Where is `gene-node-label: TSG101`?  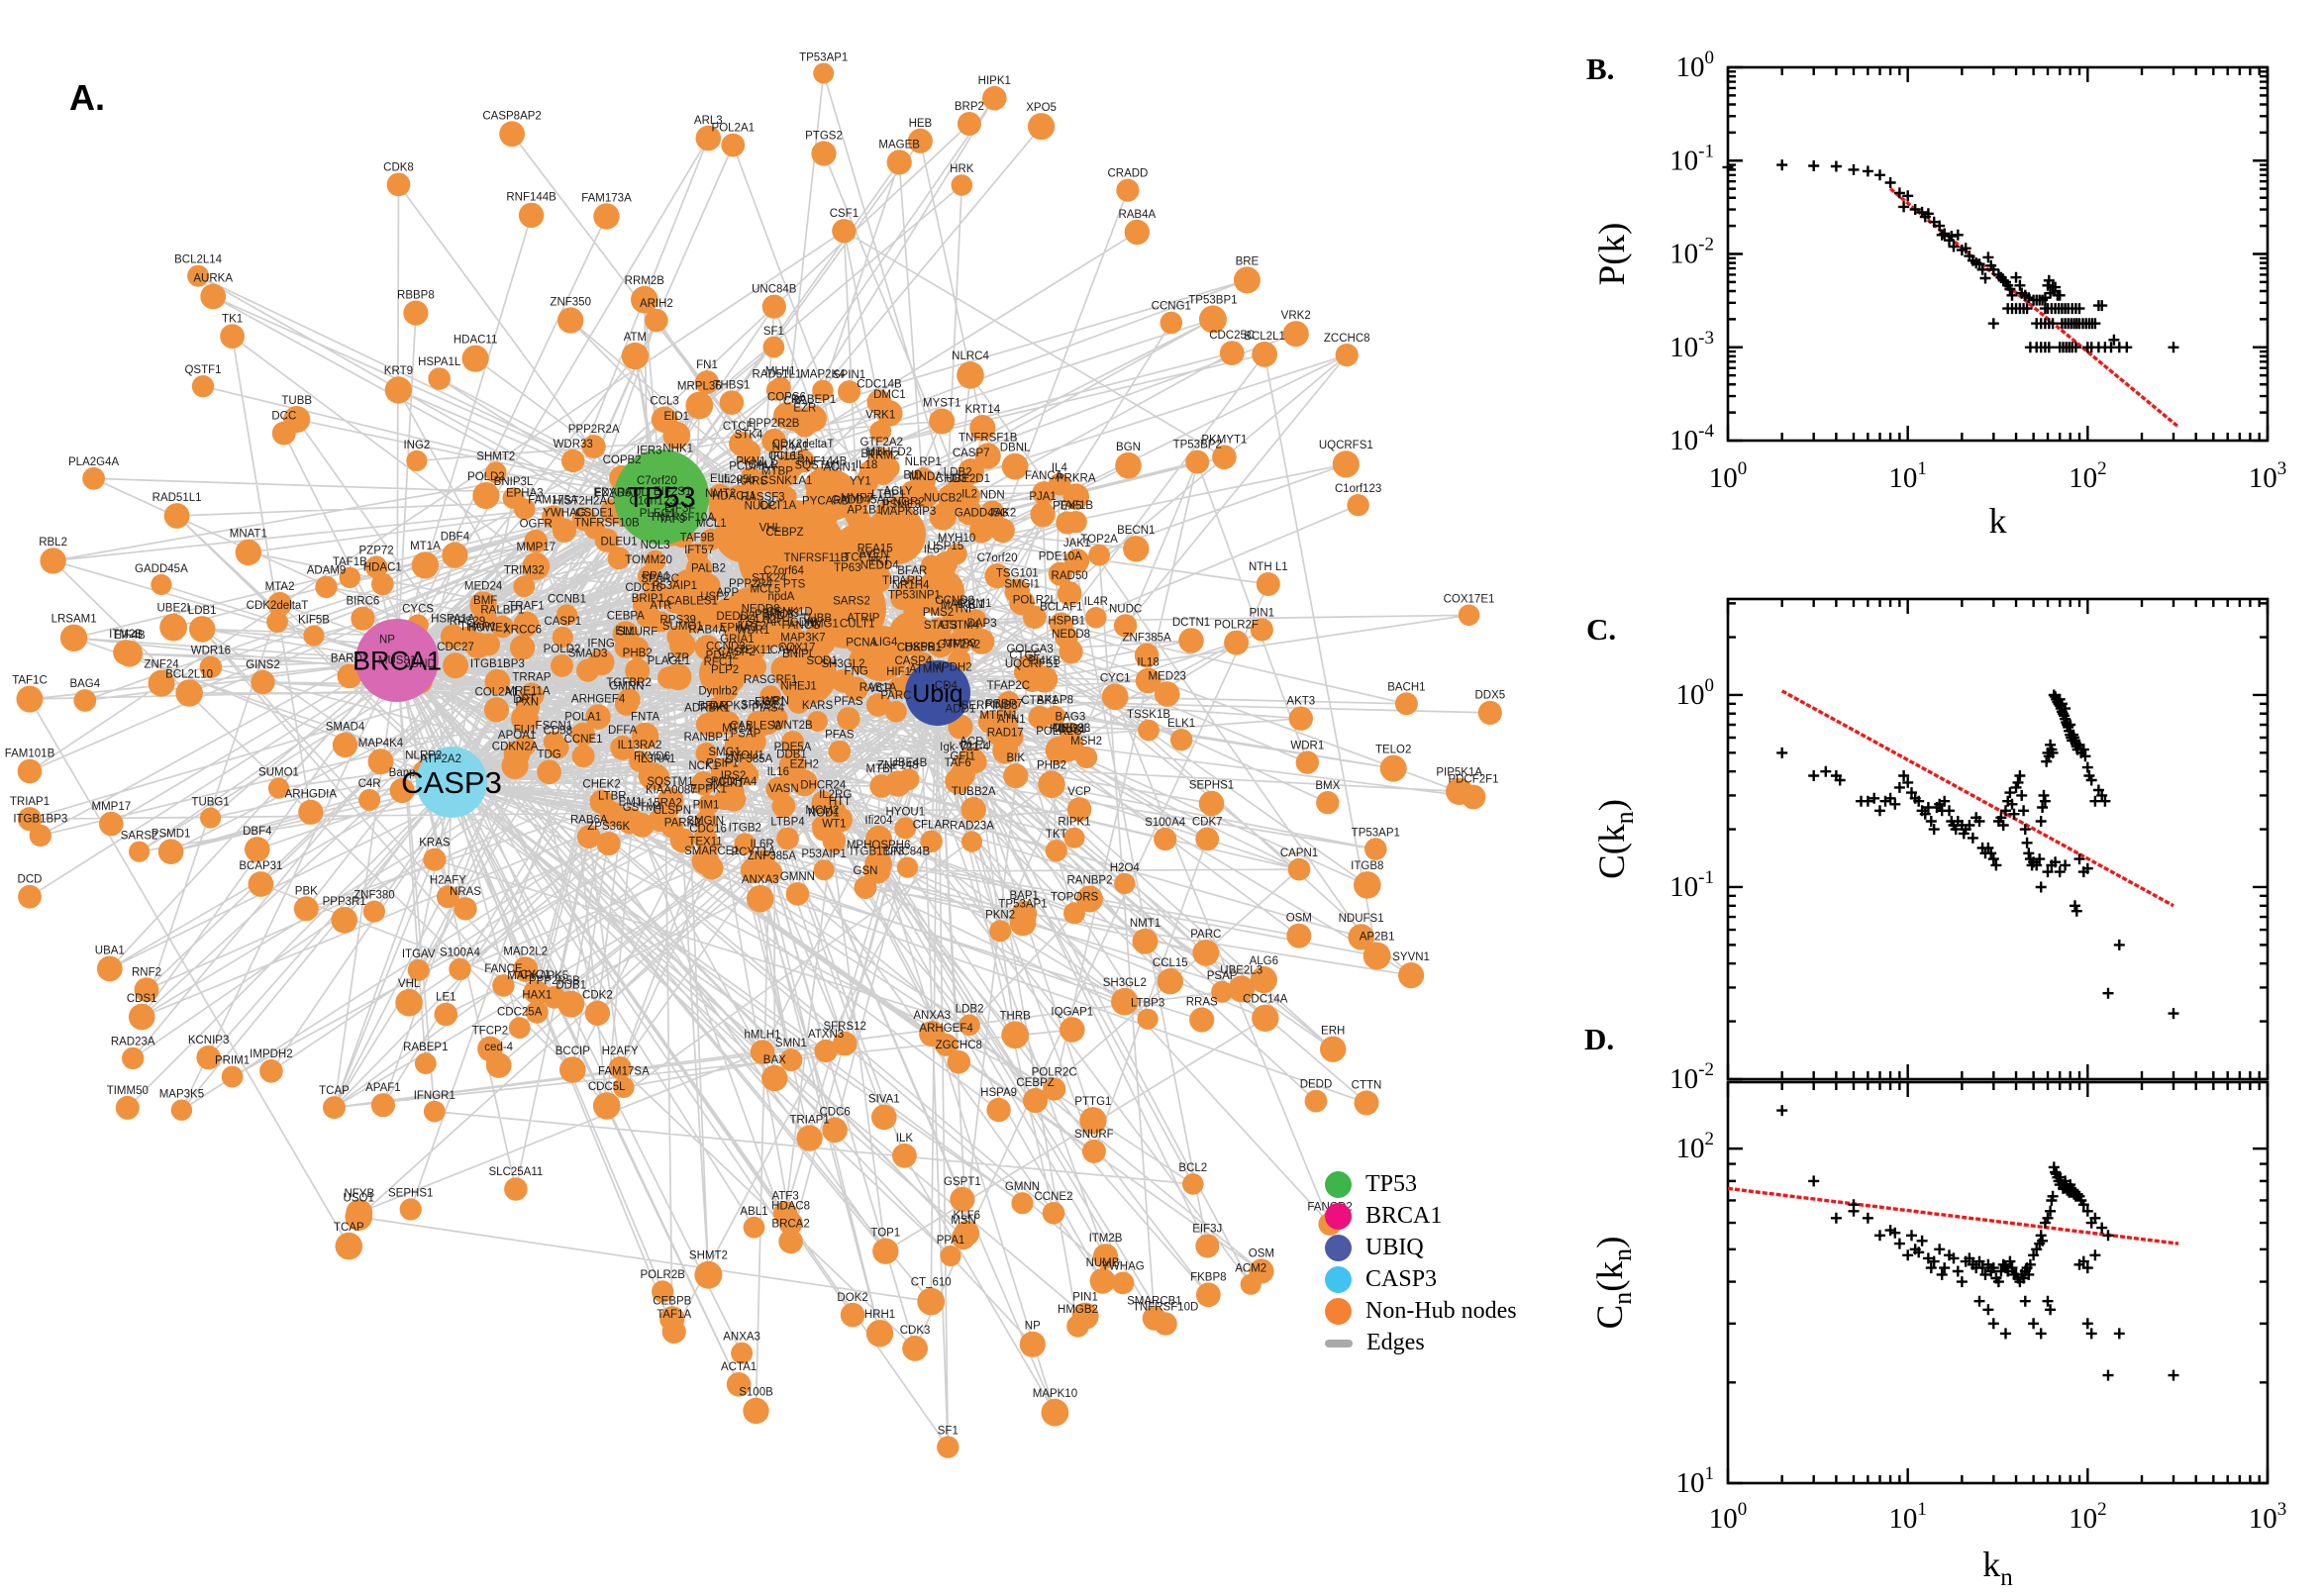 gene-node-label: TSG101 is located at coordinates (1018, 574).